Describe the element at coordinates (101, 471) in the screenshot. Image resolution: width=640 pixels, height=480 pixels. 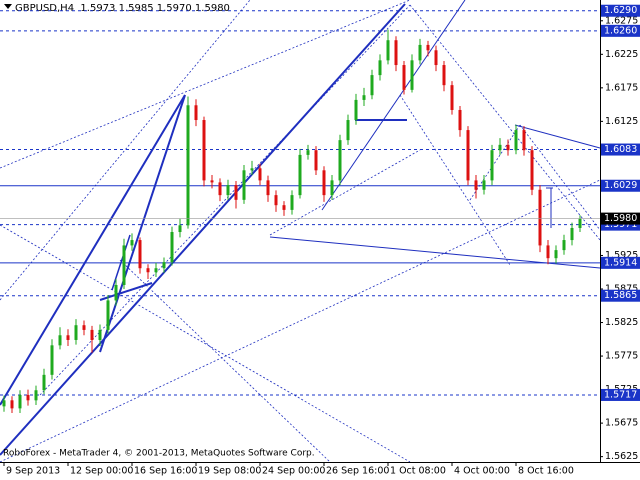
I see `x-tick-label: 12 Sep 00:00` at that location.